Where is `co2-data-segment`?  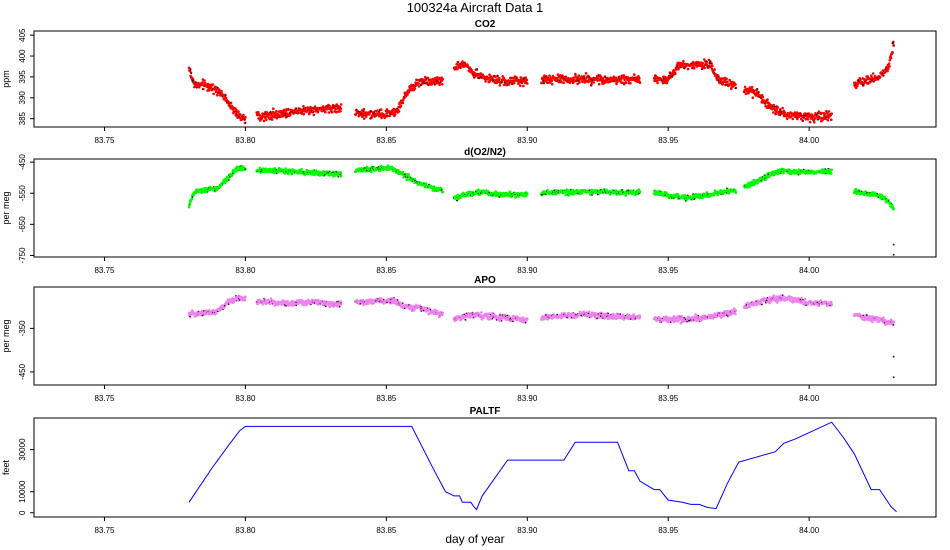
co2-data-segment is located at coordinates (695, 74).